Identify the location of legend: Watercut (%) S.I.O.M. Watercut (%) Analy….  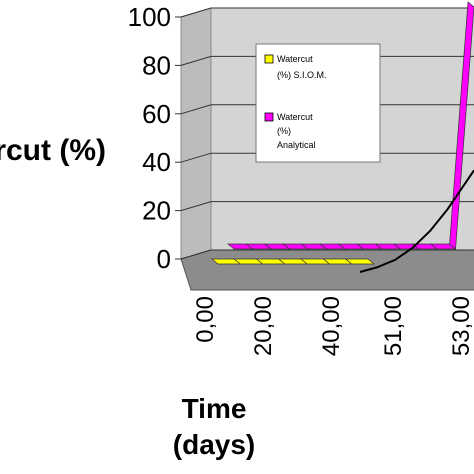
(318, 103).